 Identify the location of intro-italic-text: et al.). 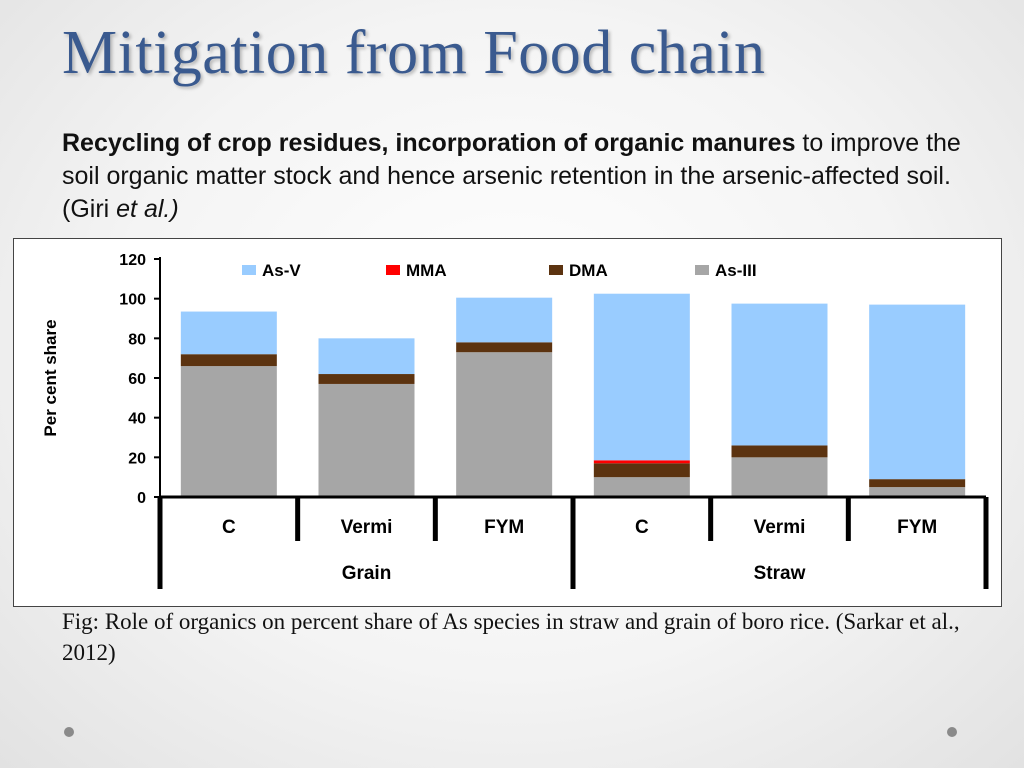
(147, 209).